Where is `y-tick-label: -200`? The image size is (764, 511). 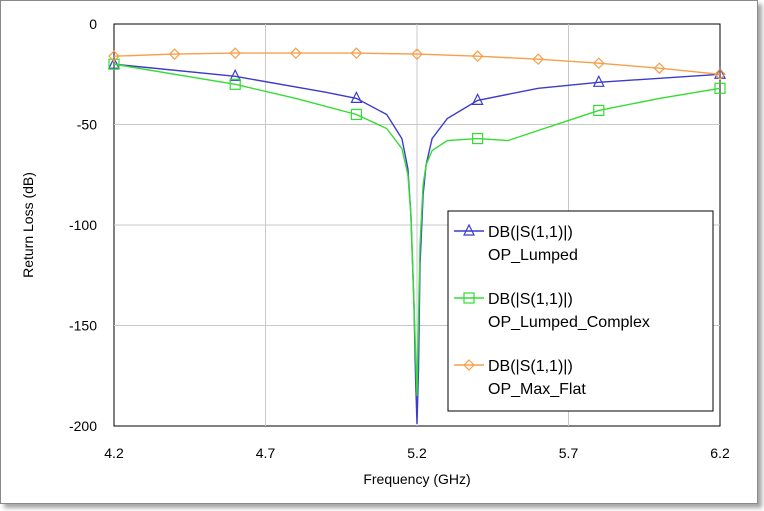
y-tick-label: -200 is located at coordinates (83, 426).